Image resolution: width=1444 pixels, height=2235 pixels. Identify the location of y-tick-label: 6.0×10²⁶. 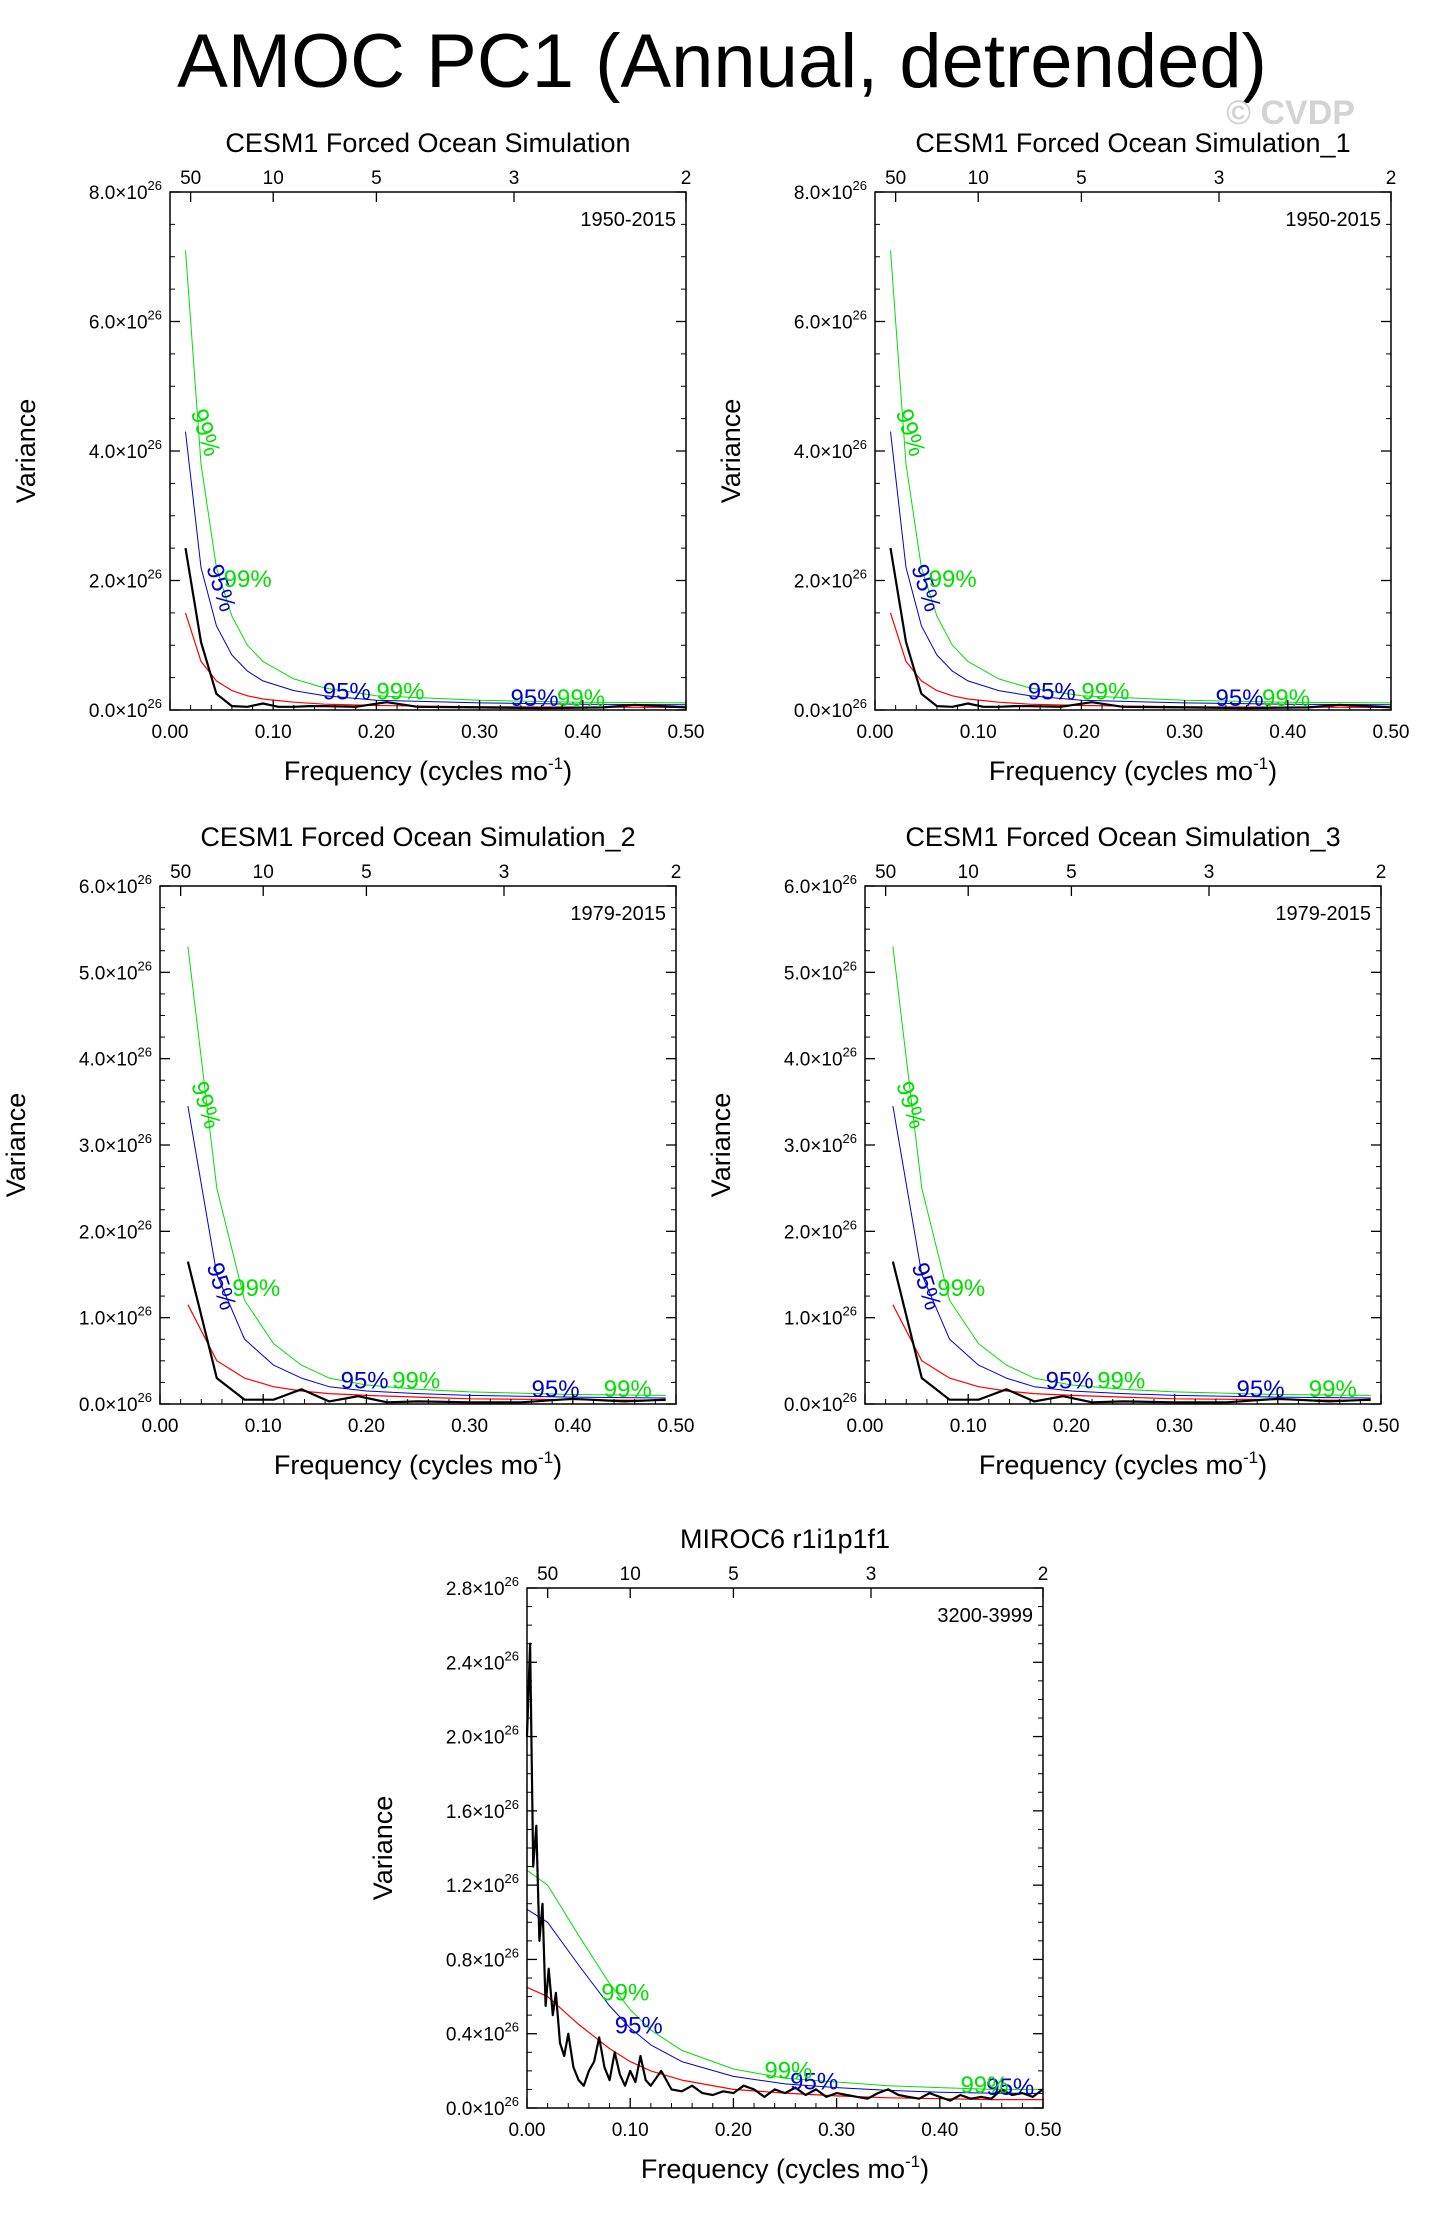
(820, 885).